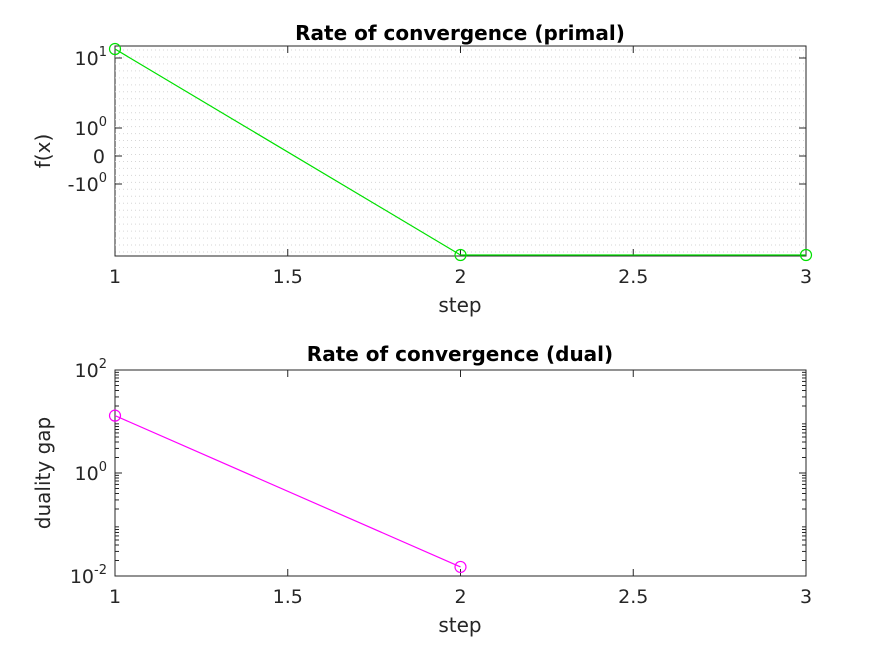 The width and height of the screenshot is (891, 656). Describe the element at coordinates (459, 305) in the screenshot. I see `primal-xlabel: step` at that location.